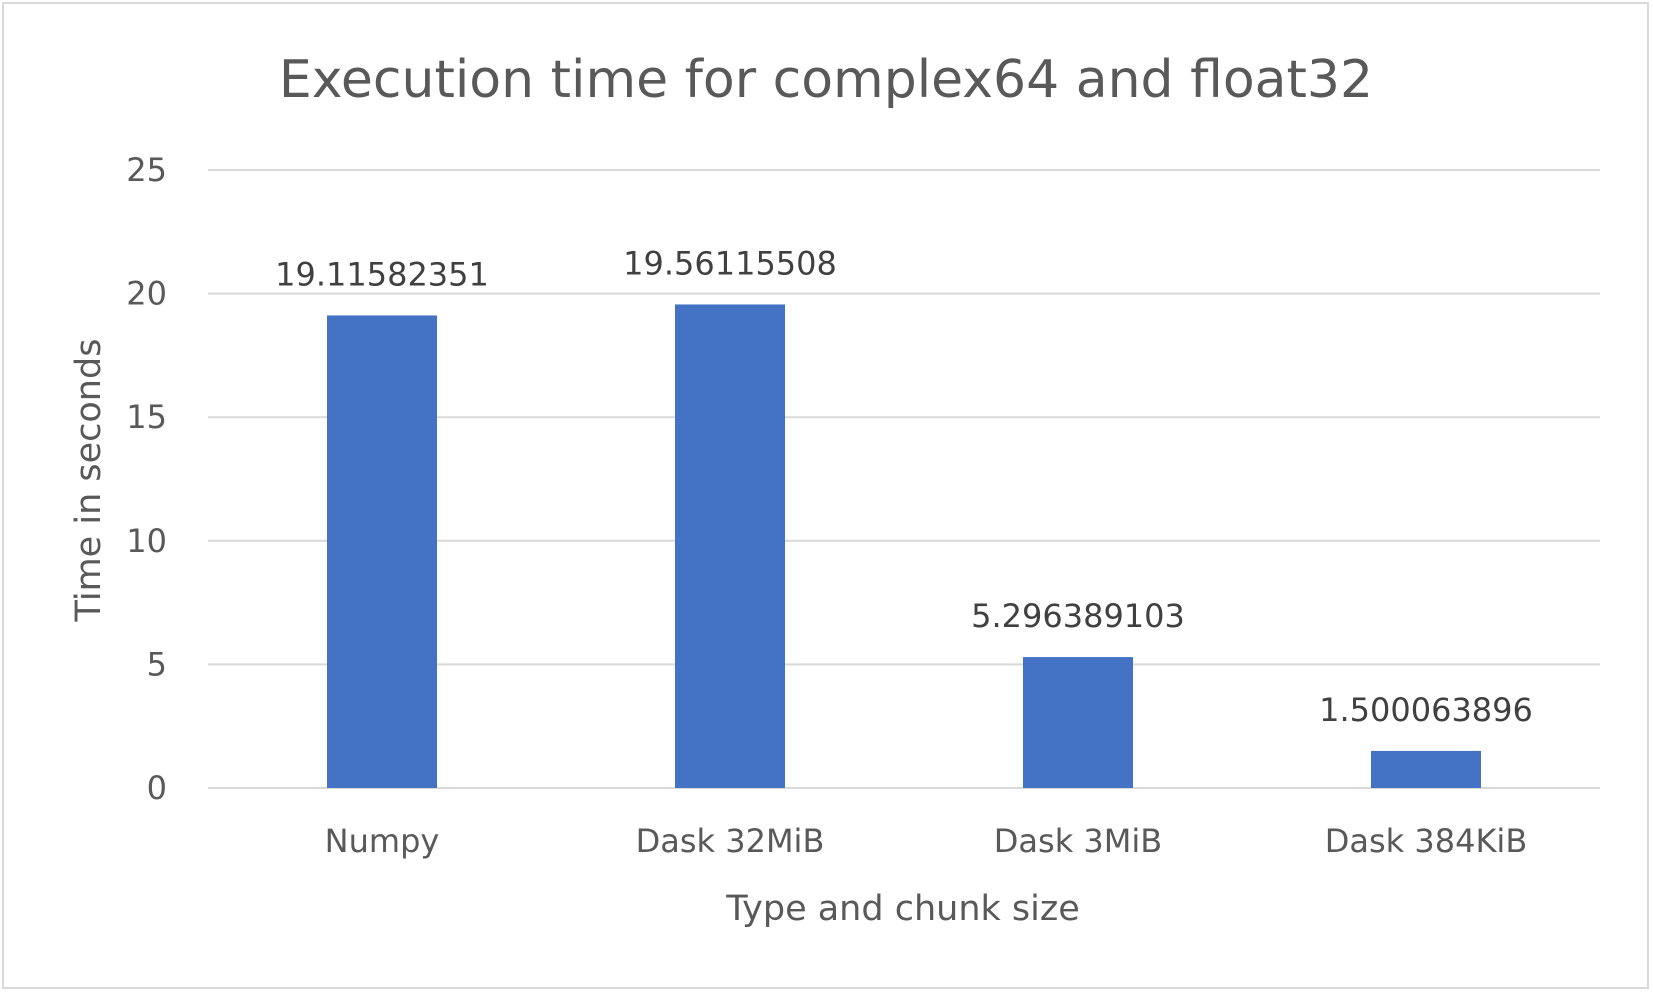  What do you see at coordinates (1078, 616) in the screenshot?
I see `data-label: 5.296389103` at bounding box center [1078, 616].